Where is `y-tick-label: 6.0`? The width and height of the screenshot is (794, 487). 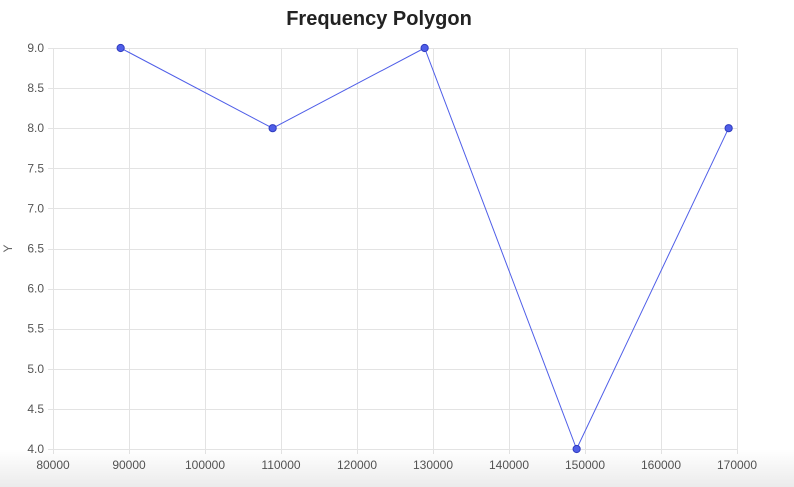
y-tick-label: 6.0 is located at coordinates (35, 289).